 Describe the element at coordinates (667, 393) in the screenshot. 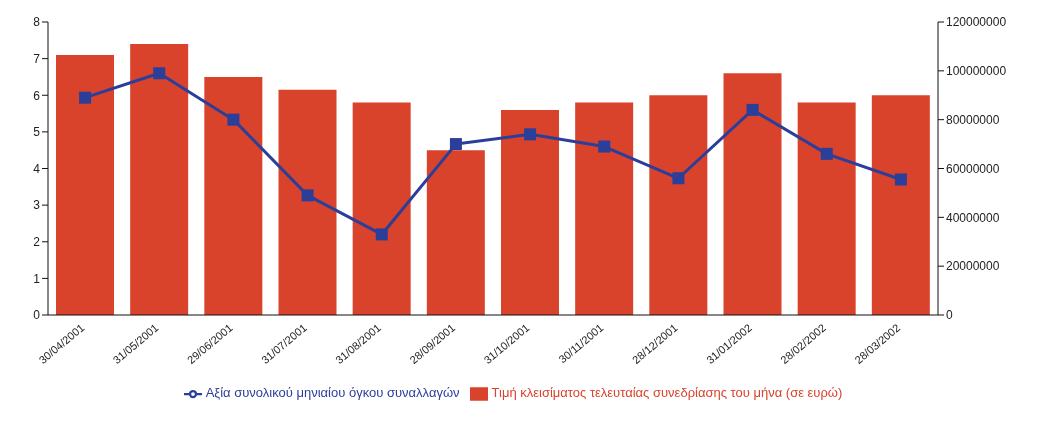

I see `legend-label: Τιμή κλεισίματος τελευταίας συνεδρίασης του μήνα (σε ευρώ)` at that location.